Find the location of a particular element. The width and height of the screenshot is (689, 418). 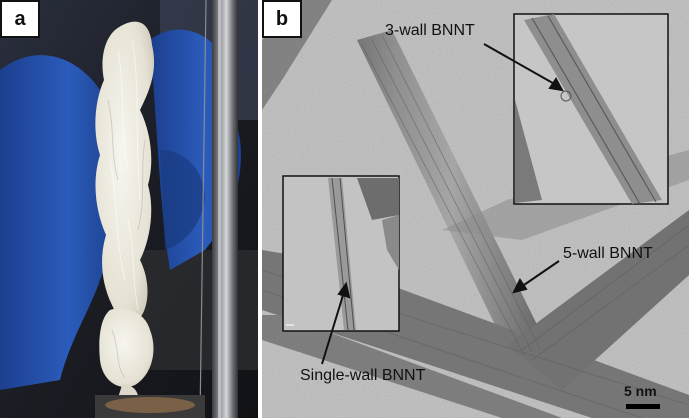

inset-single-wall is located at coordinates (341, 253).